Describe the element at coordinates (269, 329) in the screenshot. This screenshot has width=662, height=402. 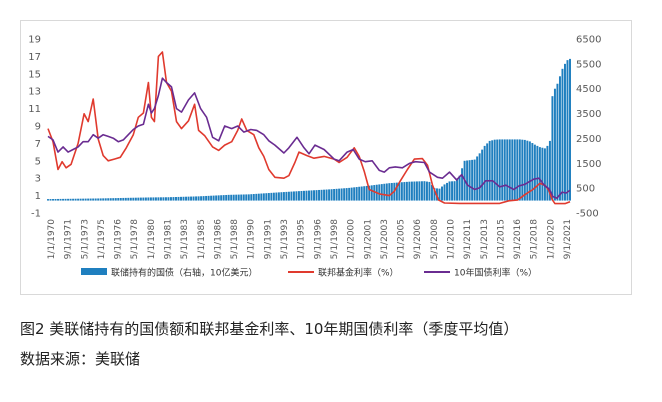
I see `figure-caption: 图2 美联储持有的国债额和联邦基金利率、10年期国债利率（季度平均值）` at that location.